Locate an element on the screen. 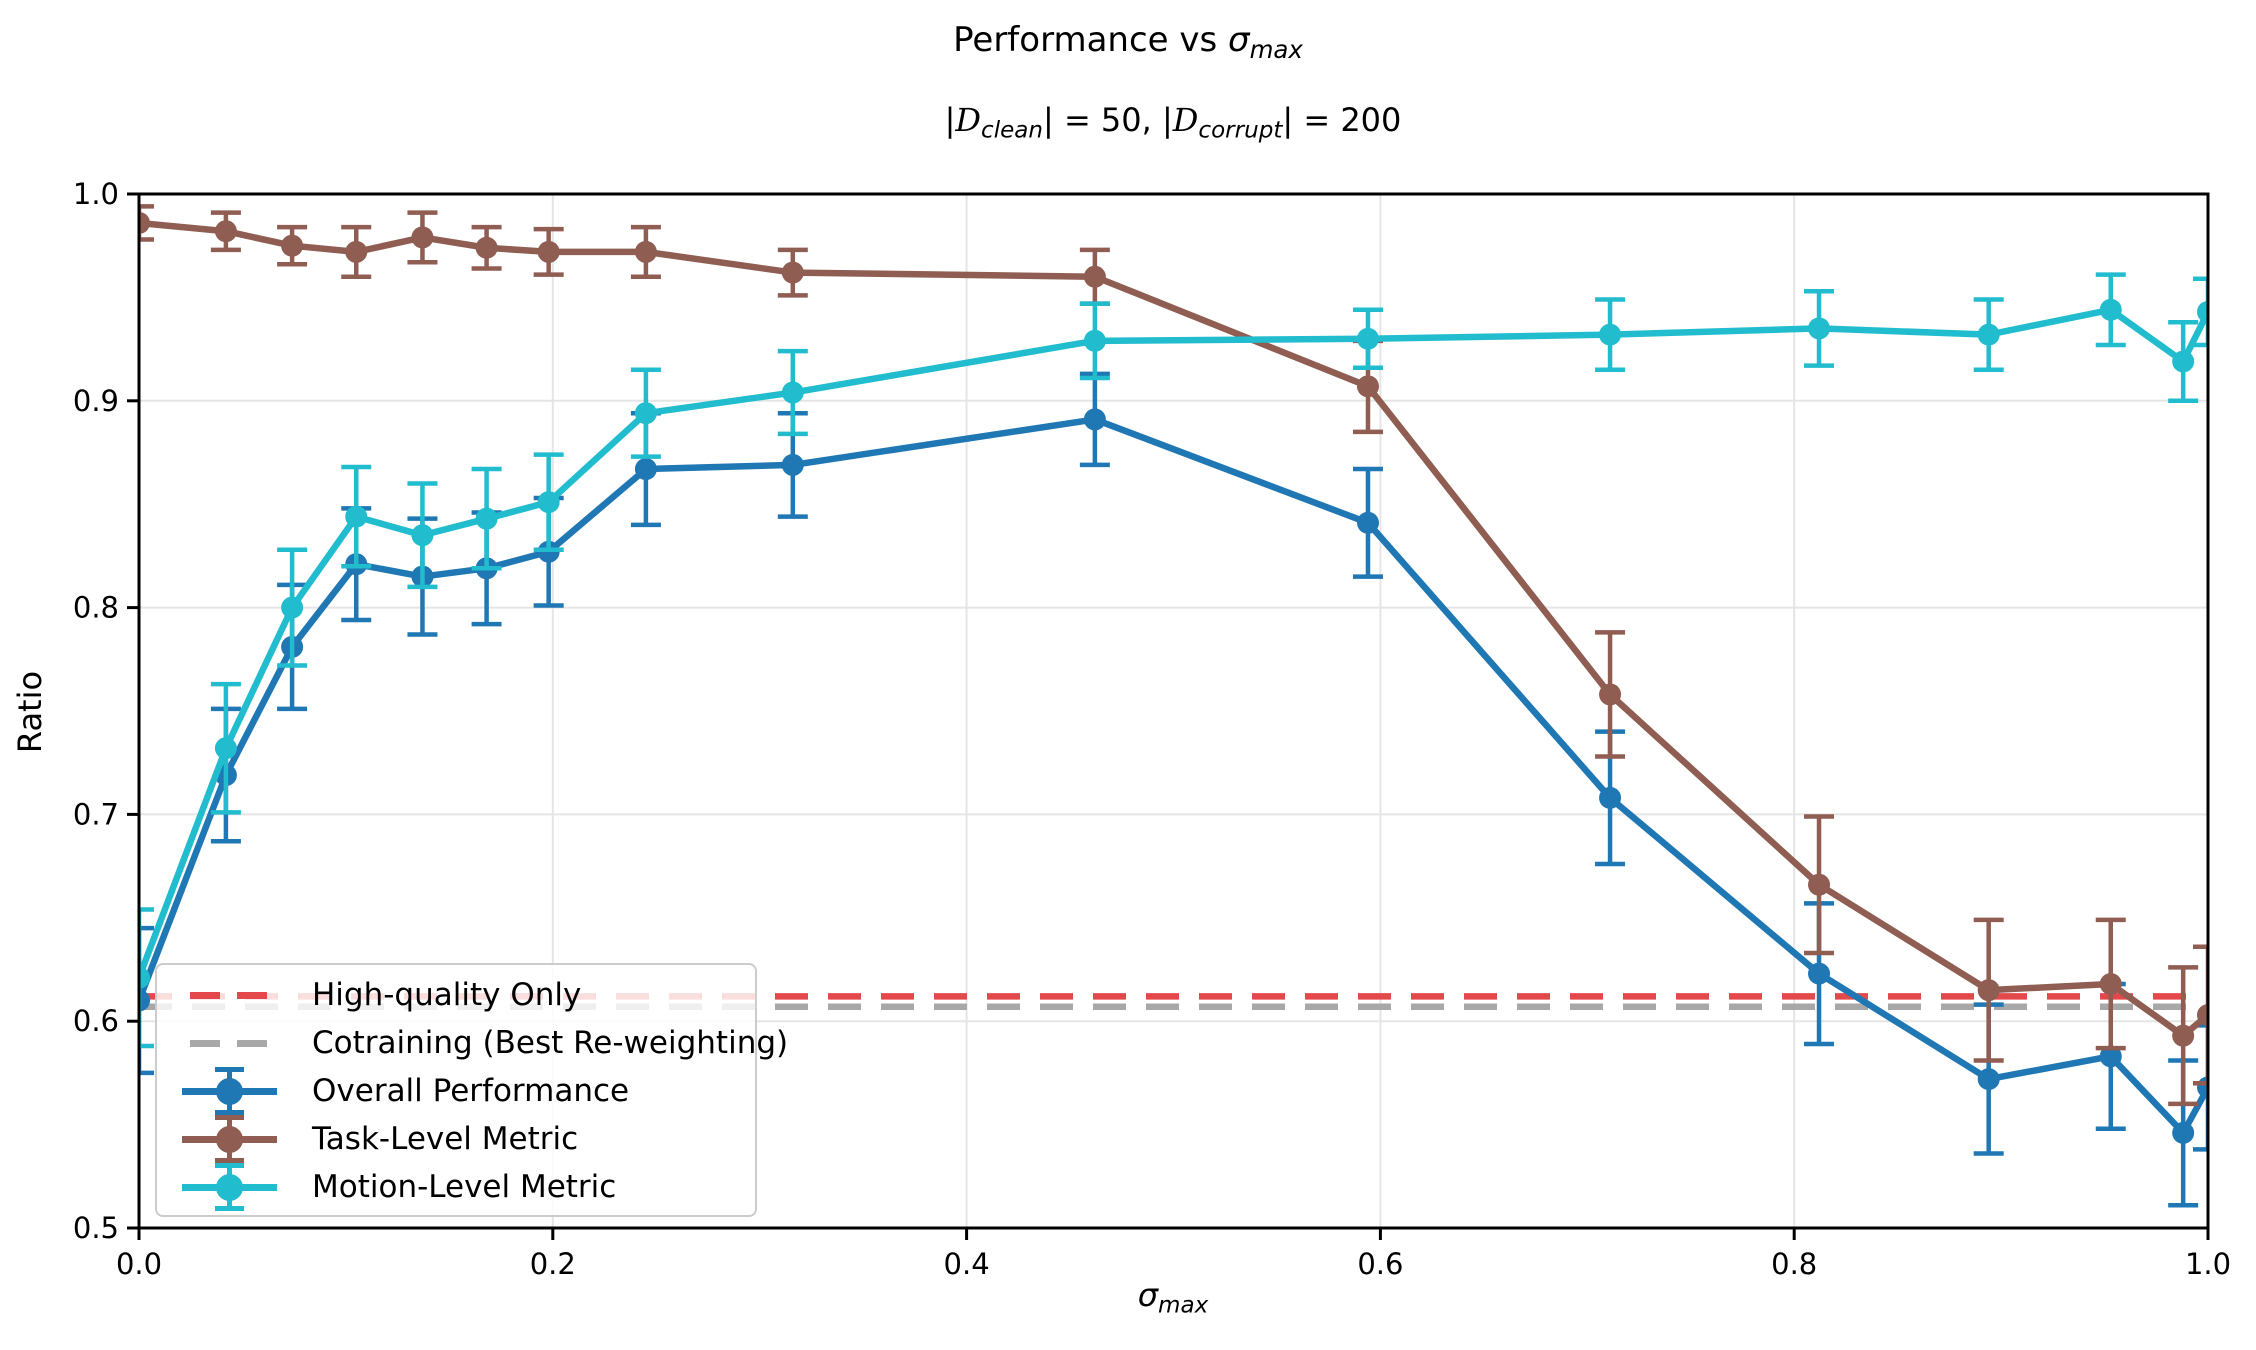  y-tick-label: 0.5 is located at coordinates (96, 1228).